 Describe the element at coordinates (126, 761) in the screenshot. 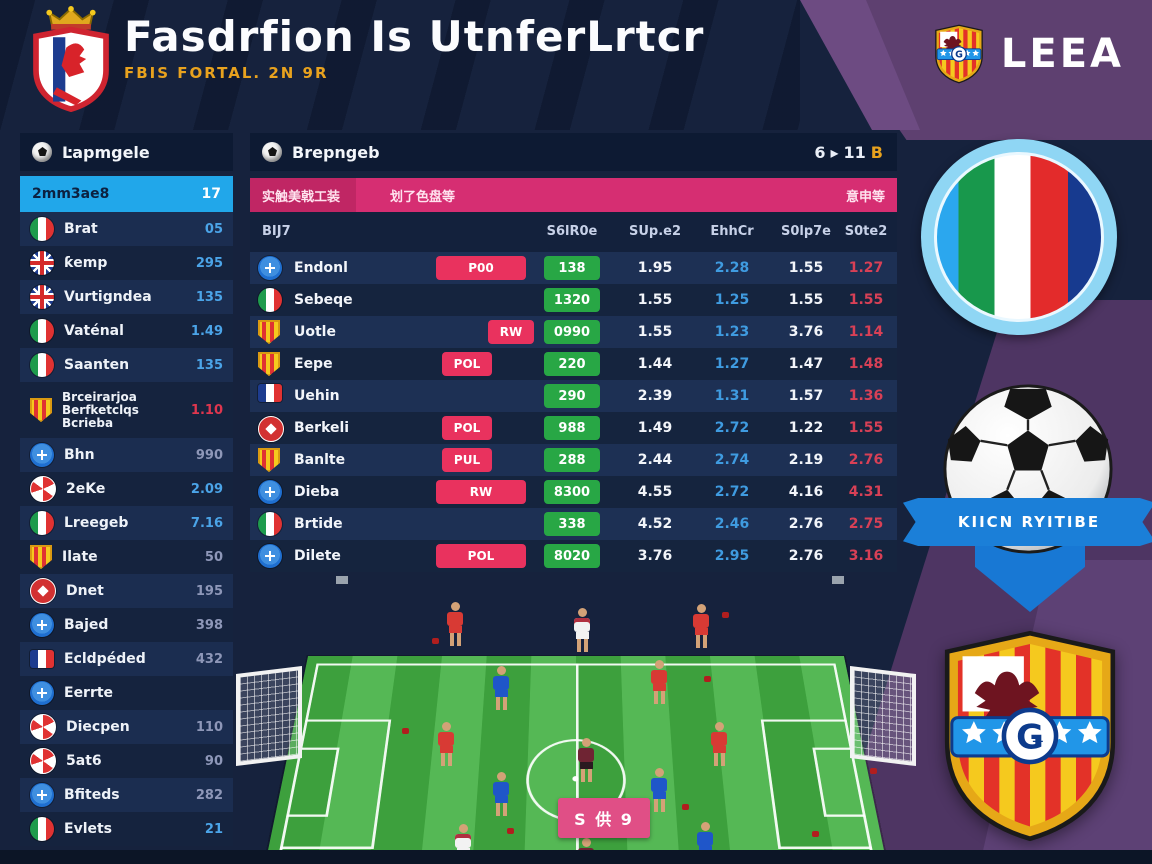

I see `sidebar-item: 5at6 90` at that location.